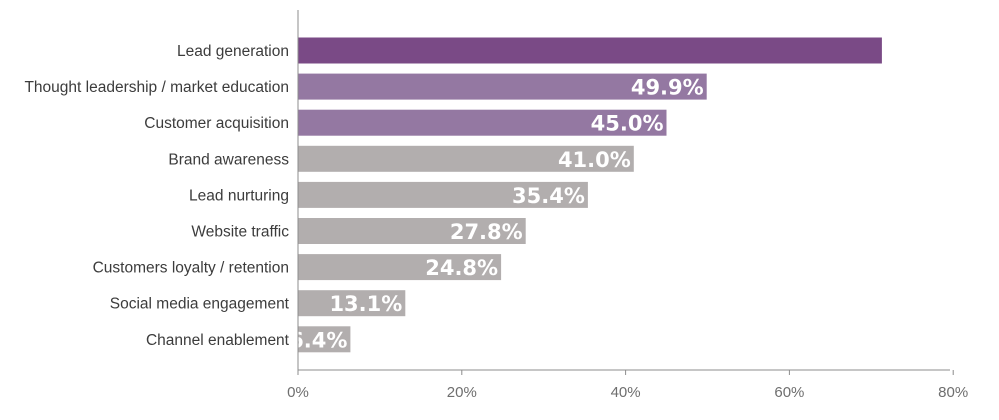 The width and height of the screenshot is (999, 420). I want to click on x-tick-label: 80%, so click(953, 392).